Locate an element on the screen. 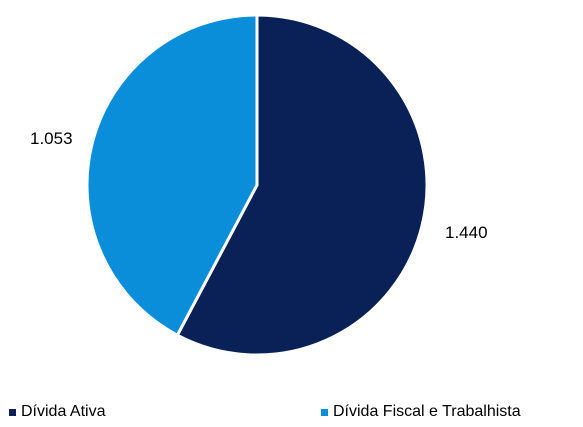  legend-item-divida-fiscal: Dívida Fiscal e Trabalhista is located at coordinates (421, 412).